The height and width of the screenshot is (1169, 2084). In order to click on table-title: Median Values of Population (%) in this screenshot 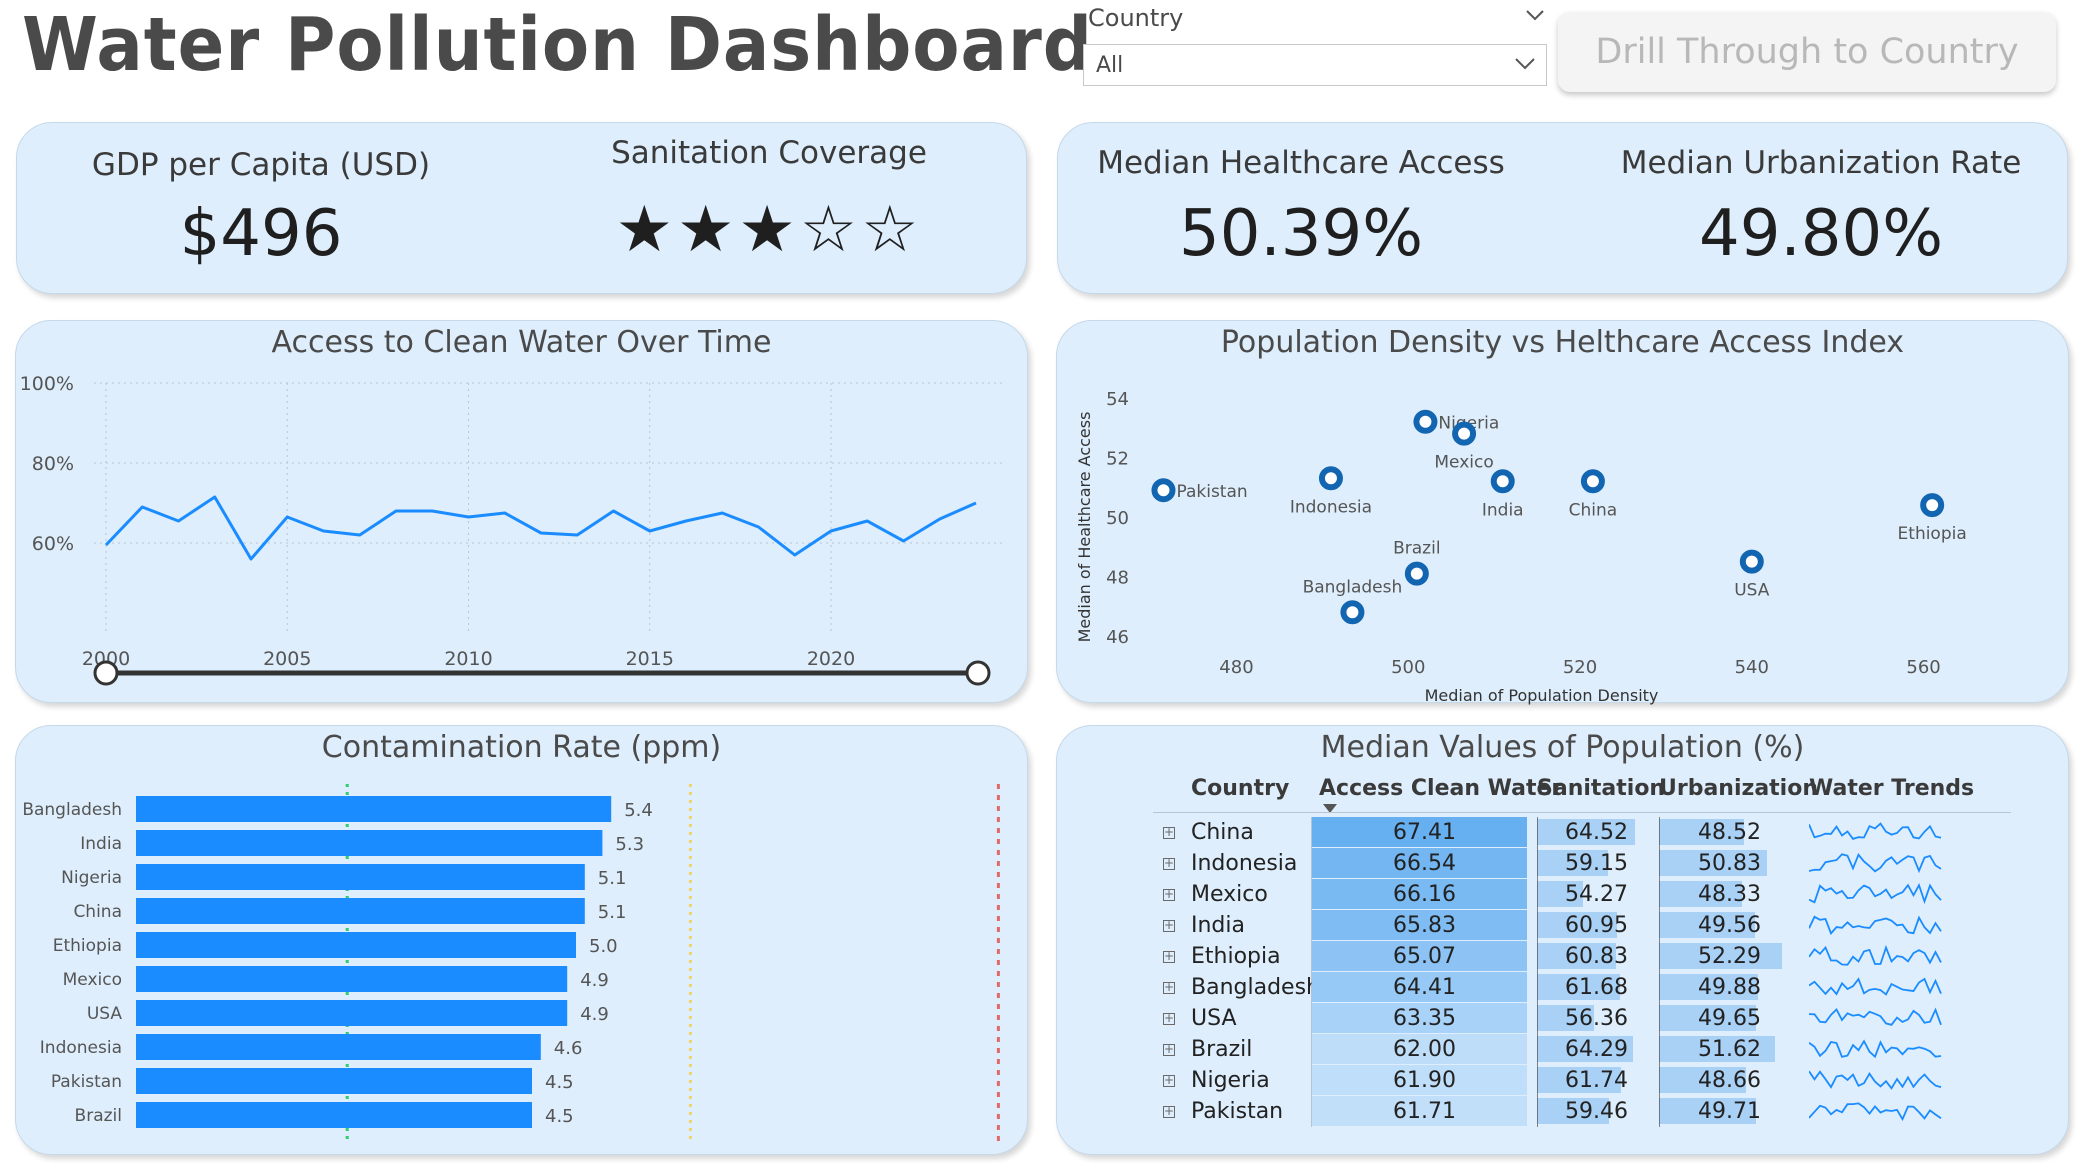, I will do `click(1562, 747)`.